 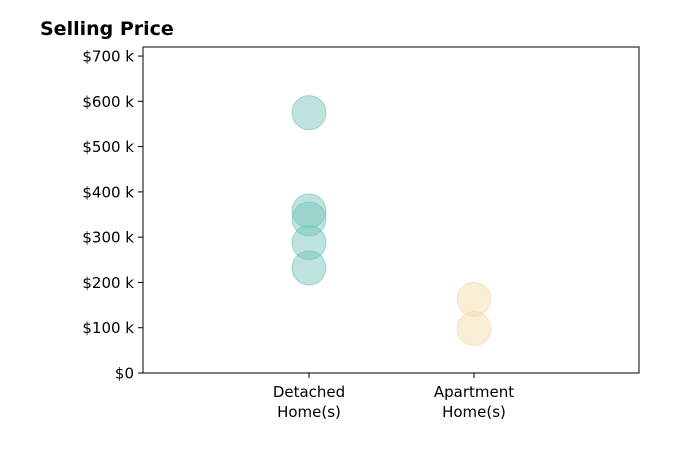 What do you see at coordinates (107, 29) in the screenshot?
I see `chart-title: Selling Price` at bounding box center [107, 29].